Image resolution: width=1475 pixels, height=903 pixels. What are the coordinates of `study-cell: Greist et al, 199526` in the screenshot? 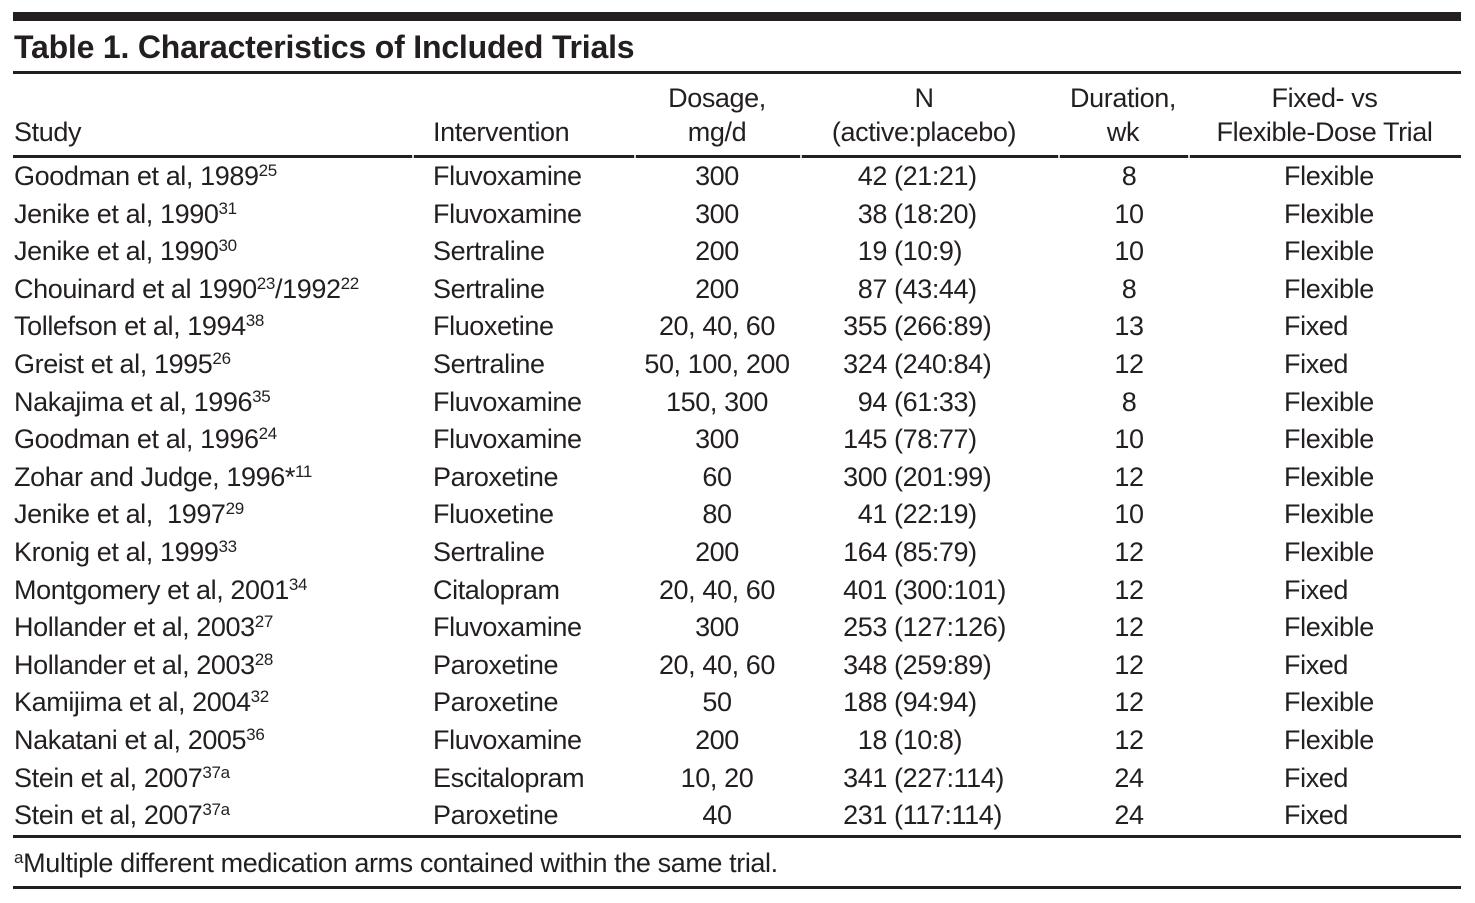 It's located at (122, 363).